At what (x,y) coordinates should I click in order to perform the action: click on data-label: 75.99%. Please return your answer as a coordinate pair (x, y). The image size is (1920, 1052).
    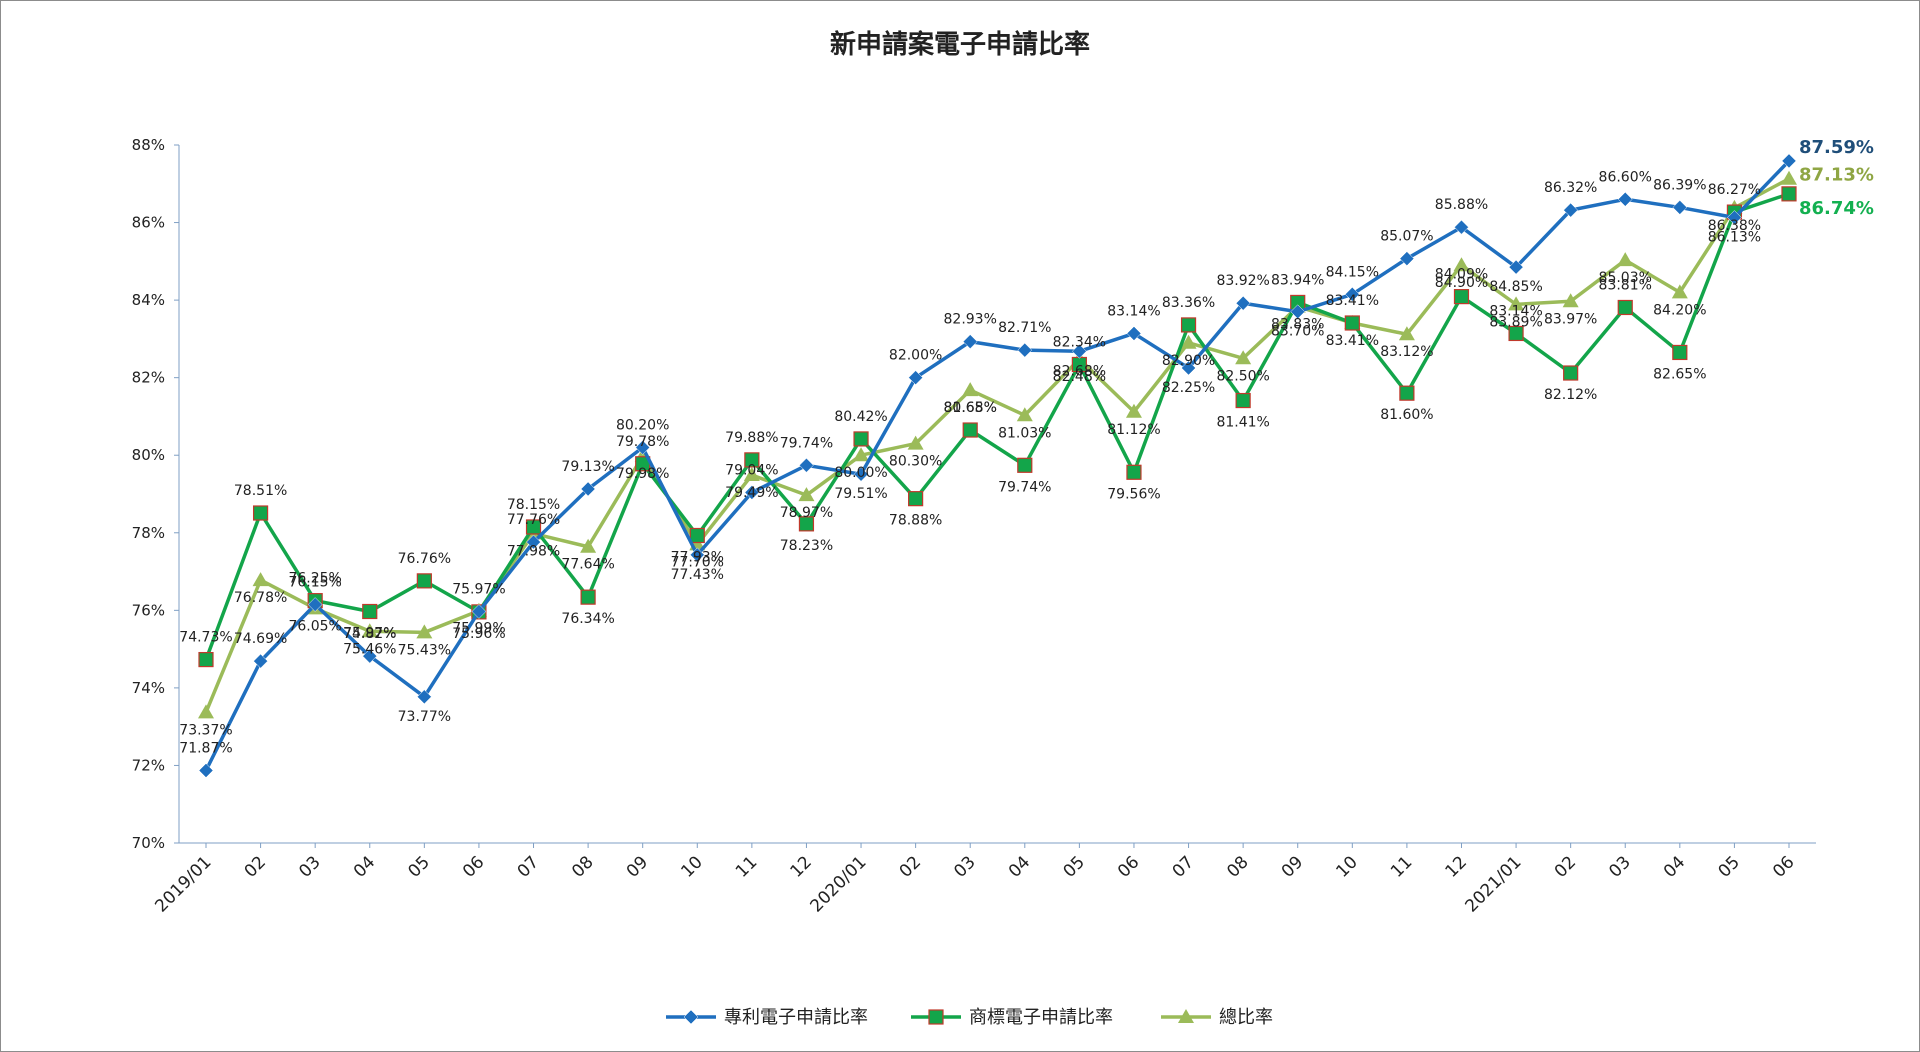
    Looking at the image, I should click on (478, 629).